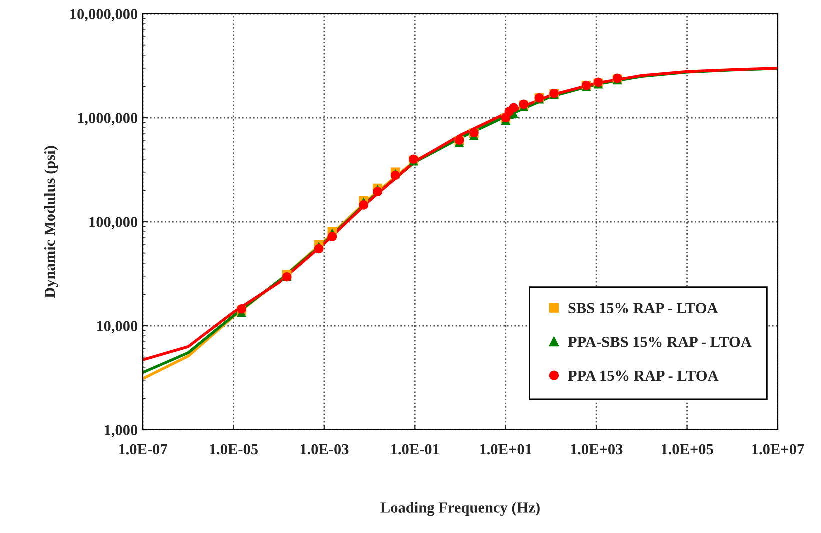 This screenshot has height=533, width=821. Describe the element at coordinates (108, 119) in the screenshot. I see `y-tick-label: 1,000,000` at that location.